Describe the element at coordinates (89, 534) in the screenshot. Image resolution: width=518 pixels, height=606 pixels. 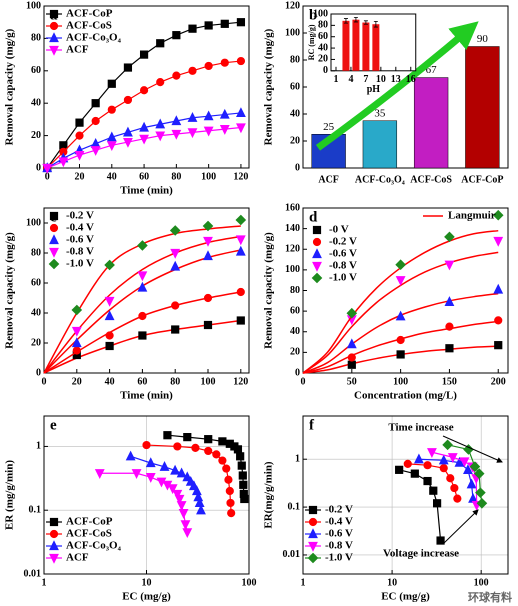
I see `legend-label: ACF-CoS` at that location.